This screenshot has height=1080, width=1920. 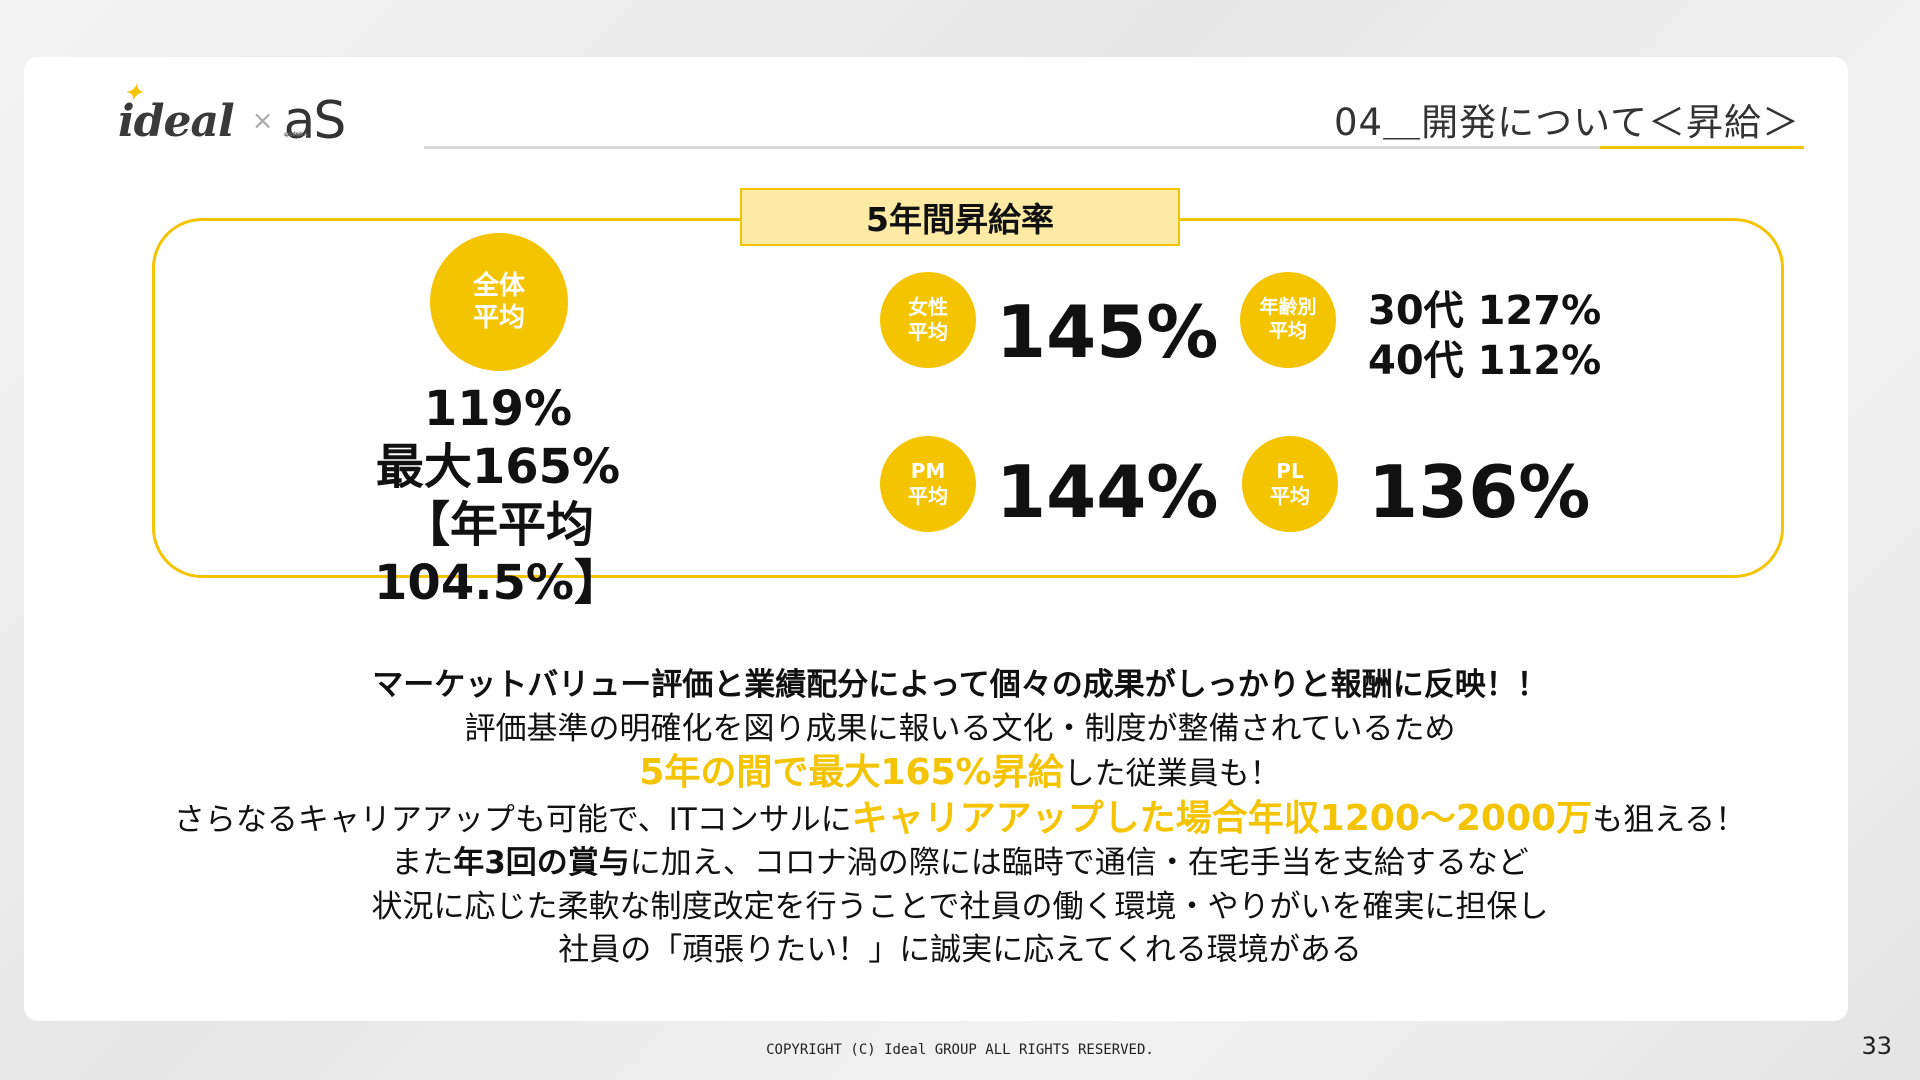 What do you see at coordinates (1484, 336) in the screenshot?
I see `age-values: 30代 127% 40代 112%` at bounding box center [1484, 336].